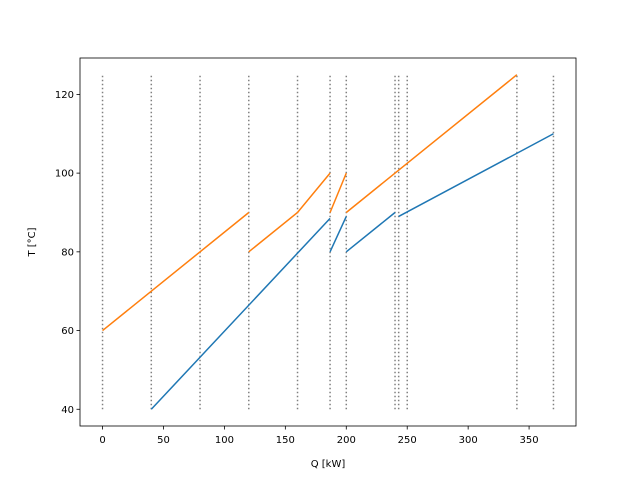 The width and height of the screenshot is (640, 484). What do you see at coordinates (529, 440) in the screenshot?
I see `x-tick-label: 350` at bounding box center [529, 440].